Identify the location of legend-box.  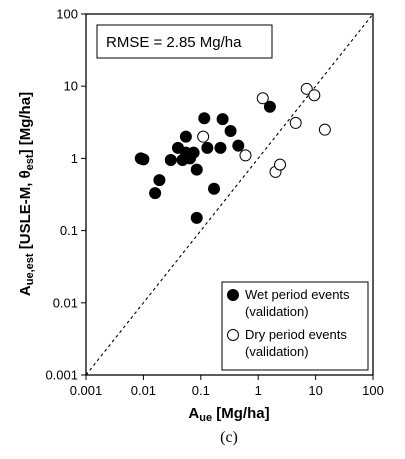
(295, 326).